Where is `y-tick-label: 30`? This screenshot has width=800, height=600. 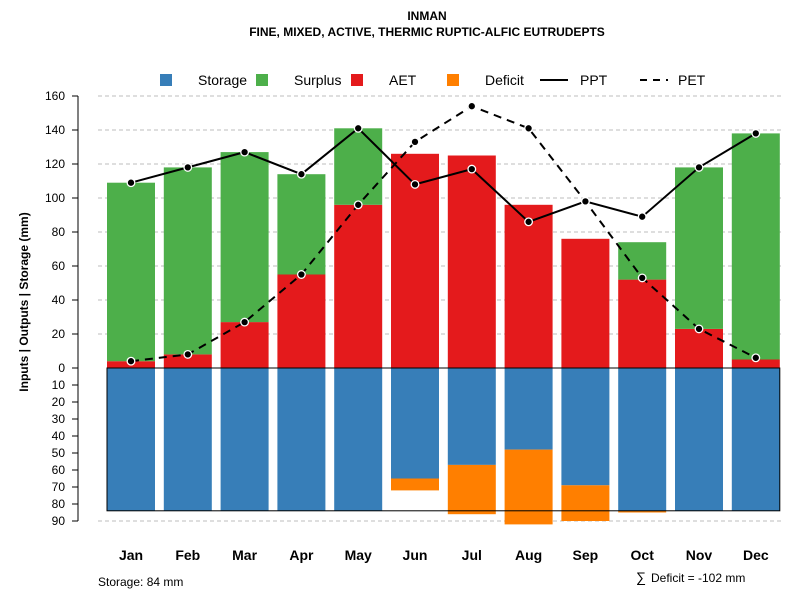
y-tick-label: 30 is located at coordinates (59, 419).